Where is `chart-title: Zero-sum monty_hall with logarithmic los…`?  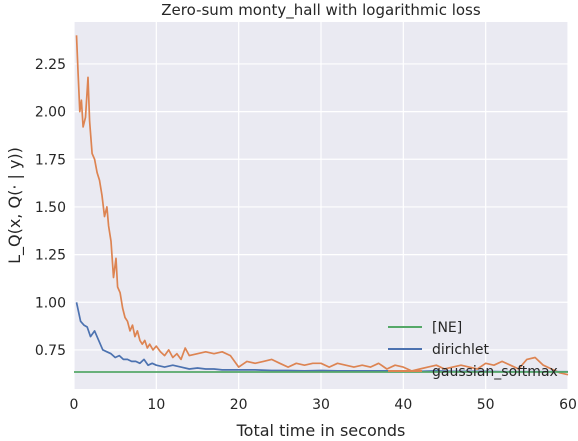
chart-title: Zero-sum monty_hall with logarithmic los… is located at coordinates (321, 10).